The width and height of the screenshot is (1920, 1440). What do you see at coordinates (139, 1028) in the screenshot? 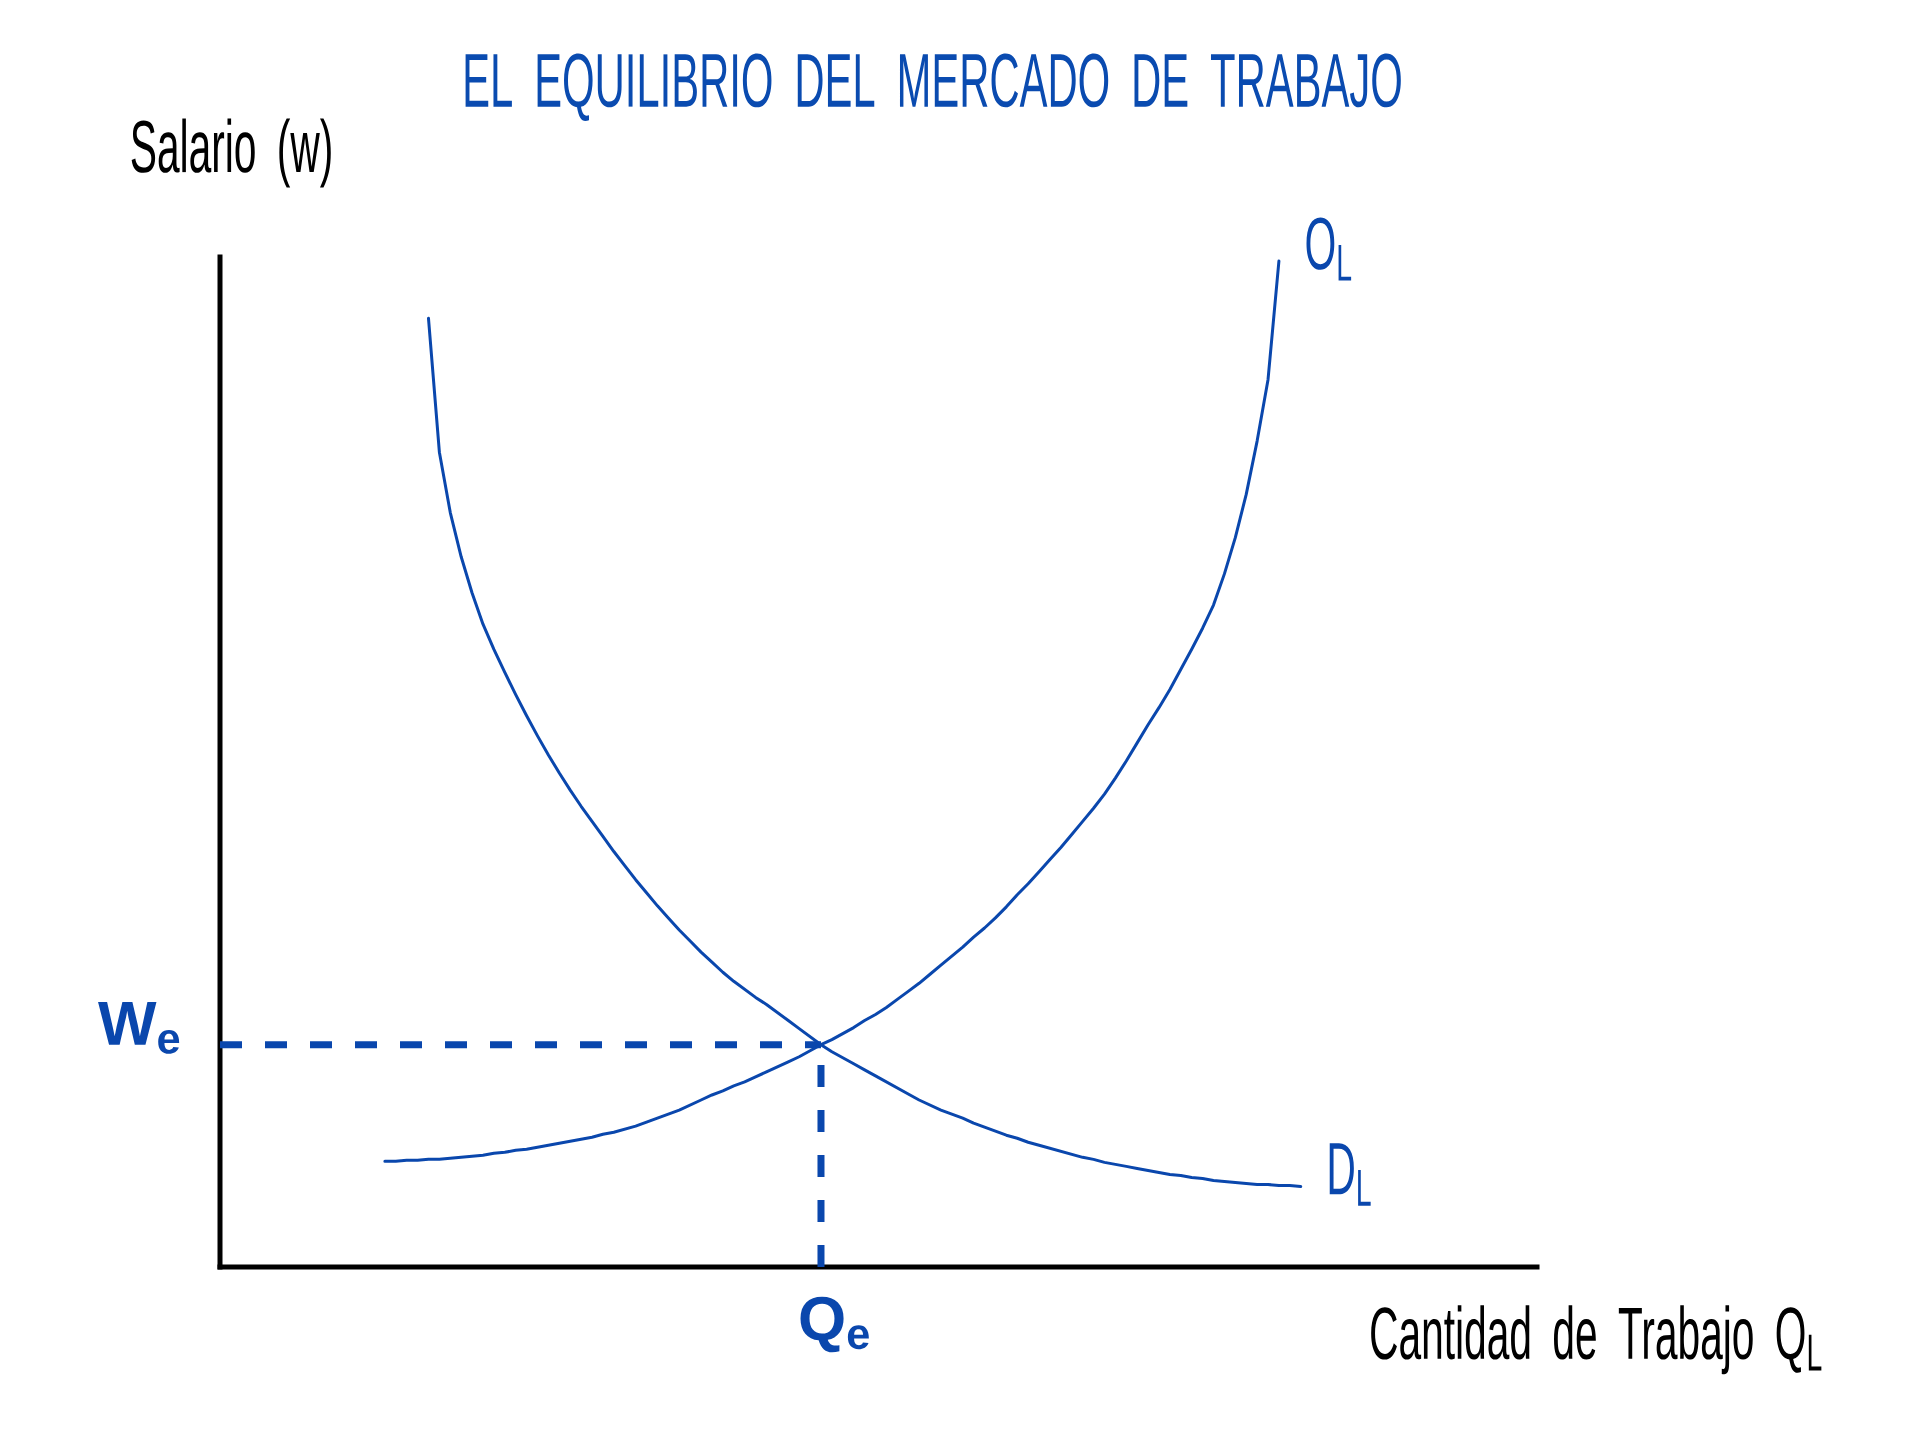
I see `ref-line-label: W$_{e}$` at bounding box center [139, 1028].